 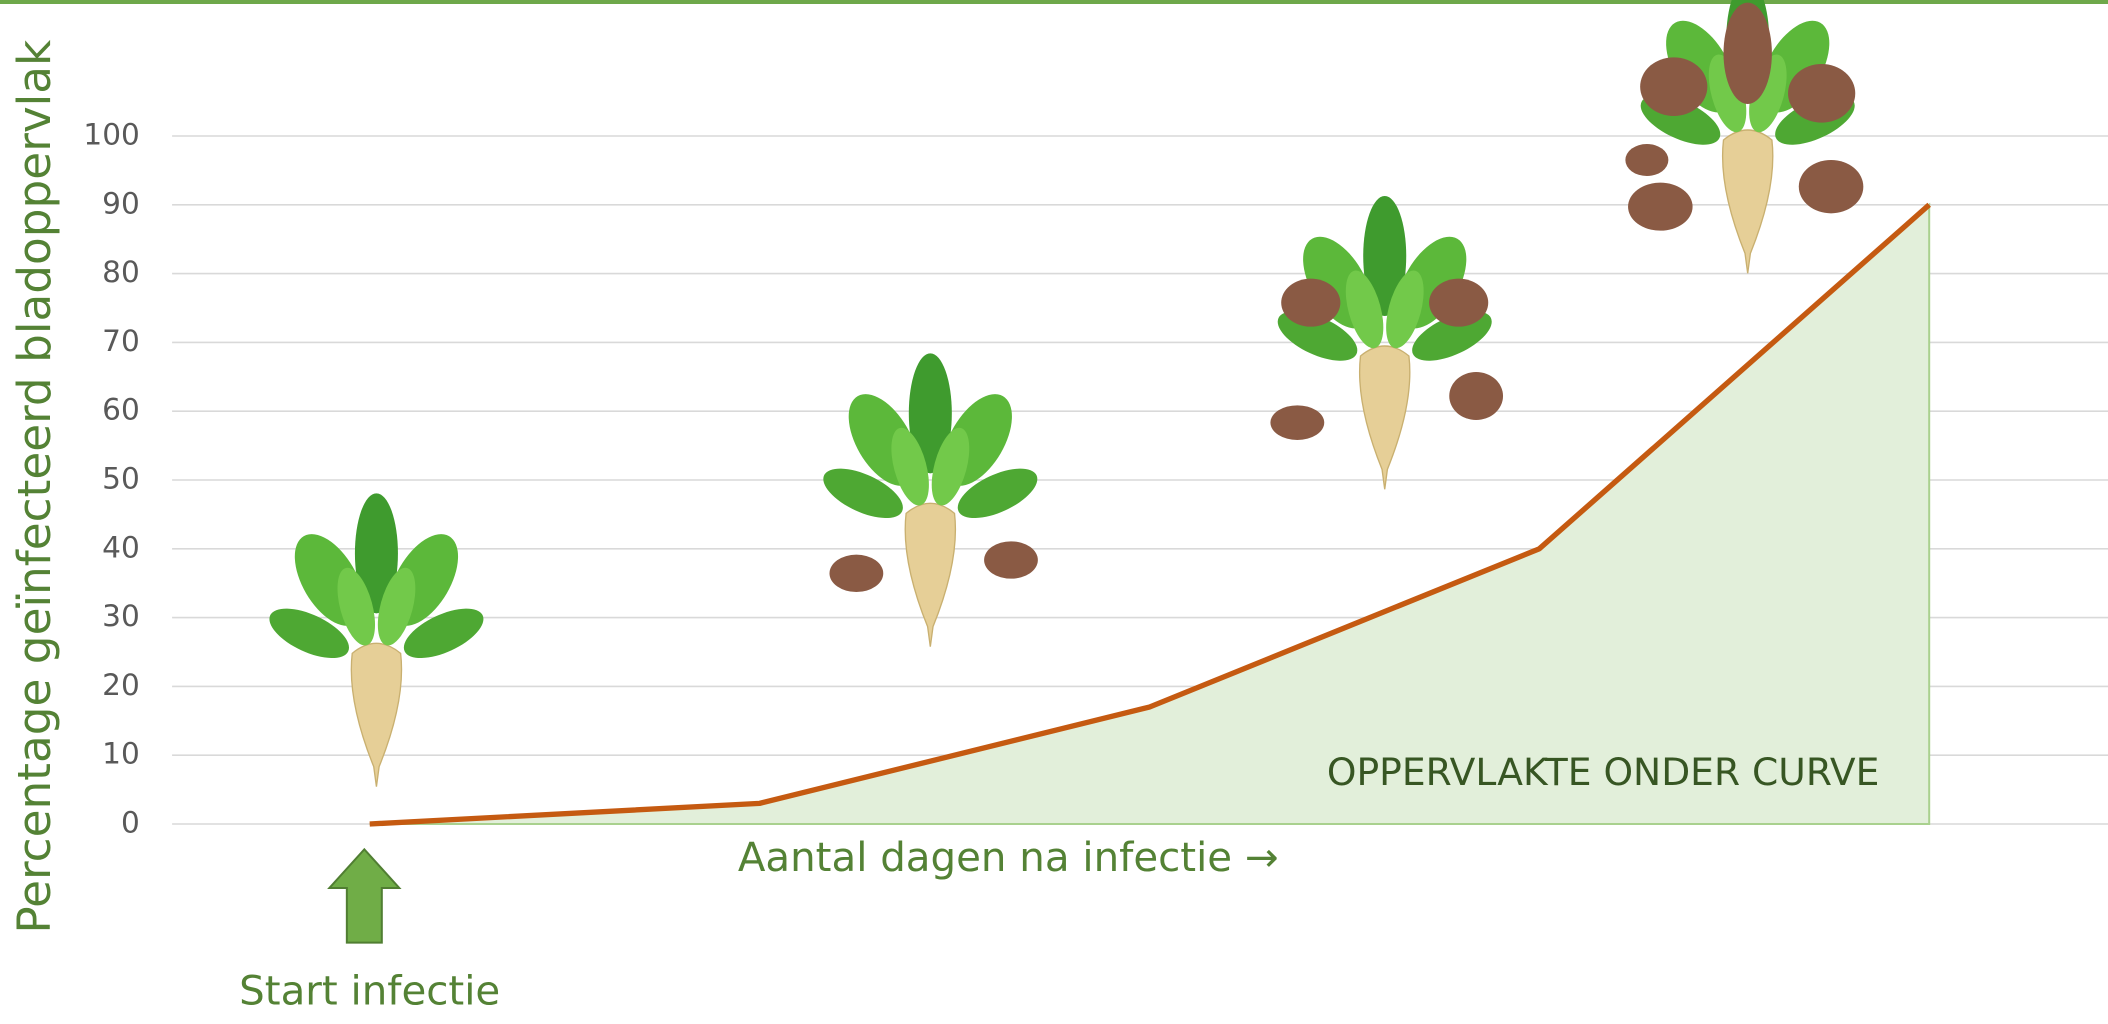 What do you see at coordinates (111, 135) in the screenshot?
I see `y-tick-label: 100` at bounding box center [111, 135].